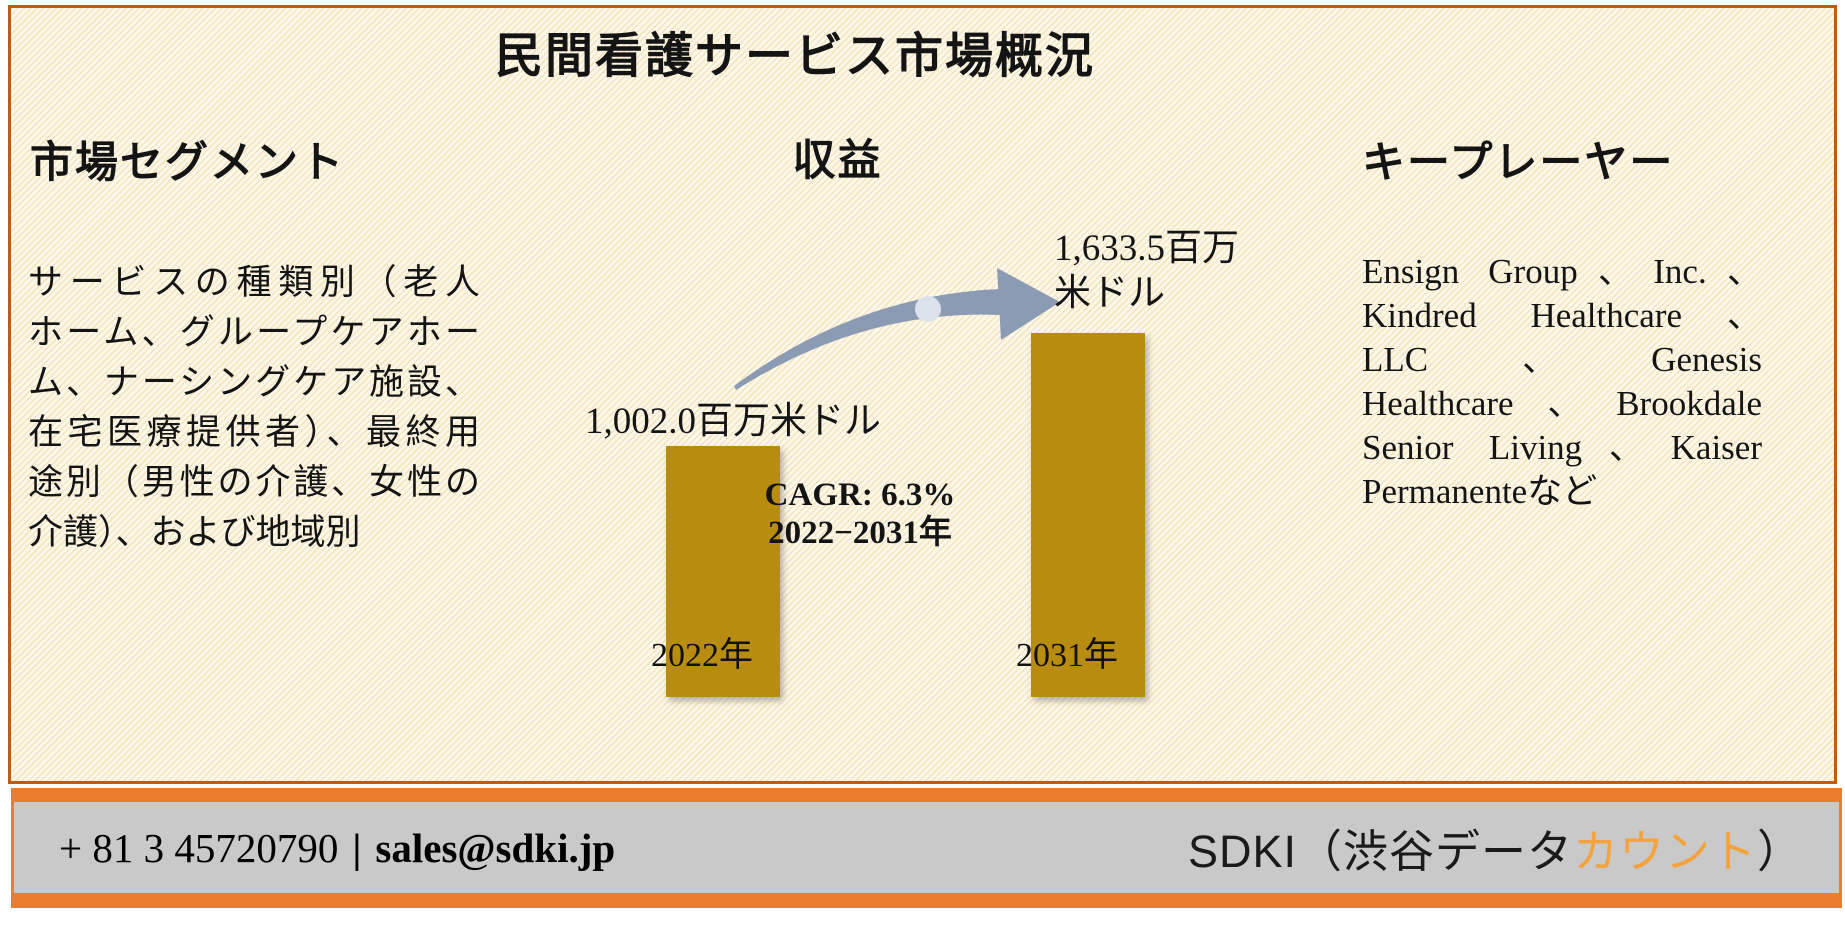 The height and width of the screenshot is (926, 1845). What do you see at coordinates (187, 163) in the screenshot?
I see `segments-heading: 市場セグメント` at bounding box center [187, 163].